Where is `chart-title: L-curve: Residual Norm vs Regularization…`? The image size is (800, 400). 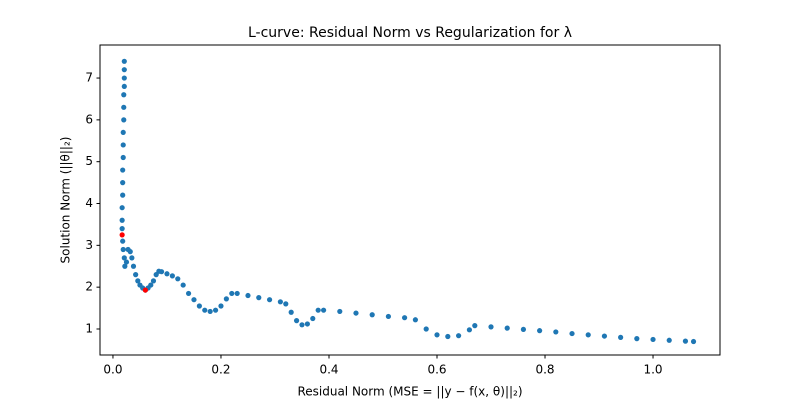 chart-title: L-curve: Residual Norm vs Regularization… is located at coordinates (410, 33).